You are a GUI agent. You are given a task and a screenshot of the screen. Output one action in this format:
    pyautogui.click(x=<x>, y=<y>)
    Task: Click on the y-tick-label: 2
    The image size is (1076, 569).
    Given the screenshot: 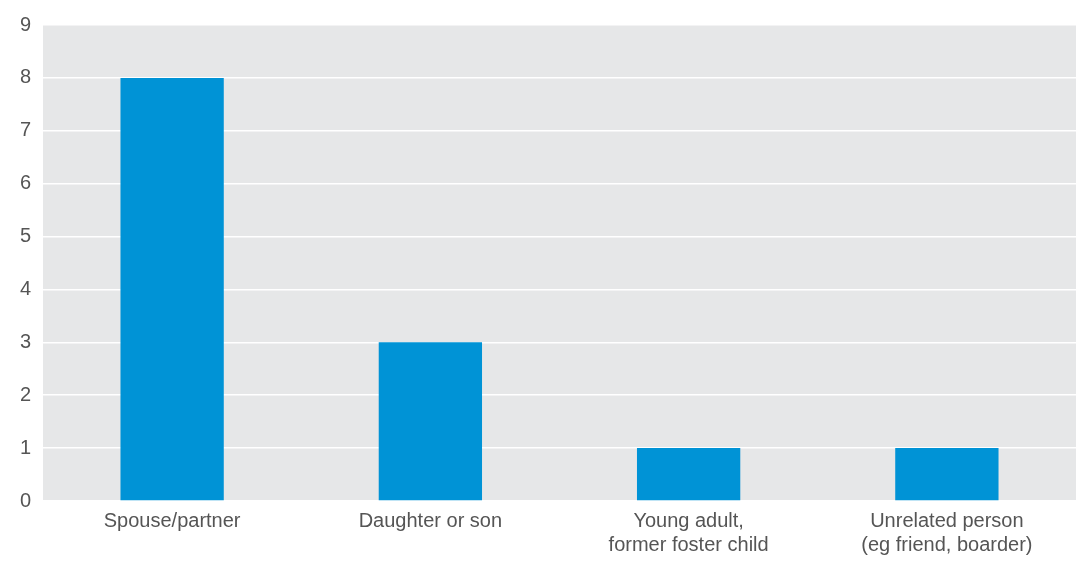 What is the action you would take?
    pyautogui.click(x=25, y=393)
    